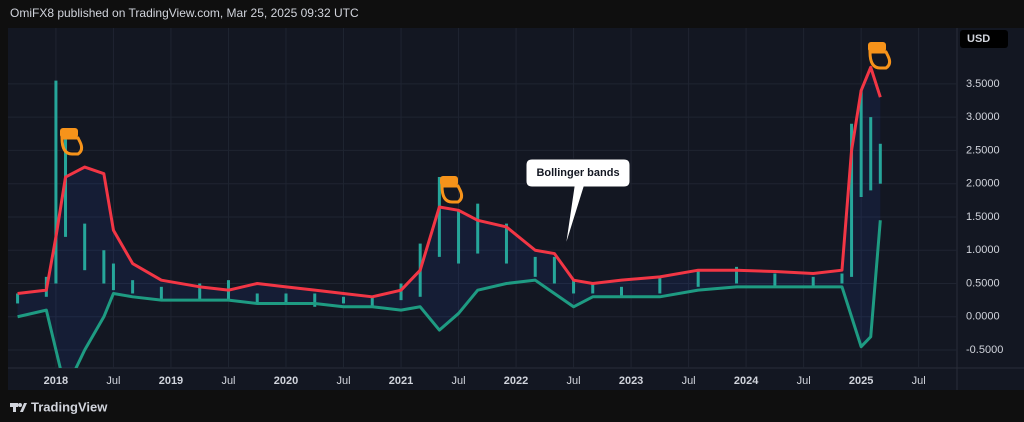 This screenshot has height=422, width=1024. I want to click on y-tick-label: -0.5000, so click(984, 350).